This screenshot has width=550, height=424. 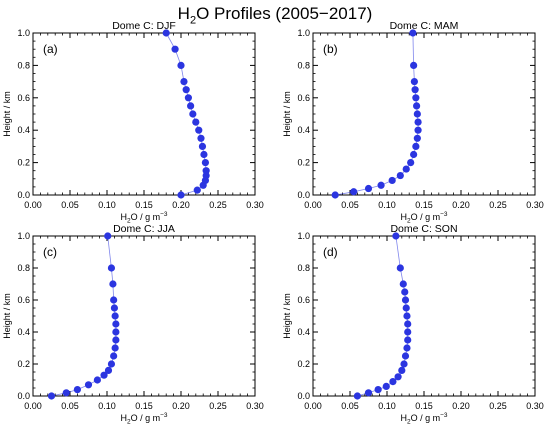 I want to click on x-axis-label-part: O / g m, so click(x=426, y=217).